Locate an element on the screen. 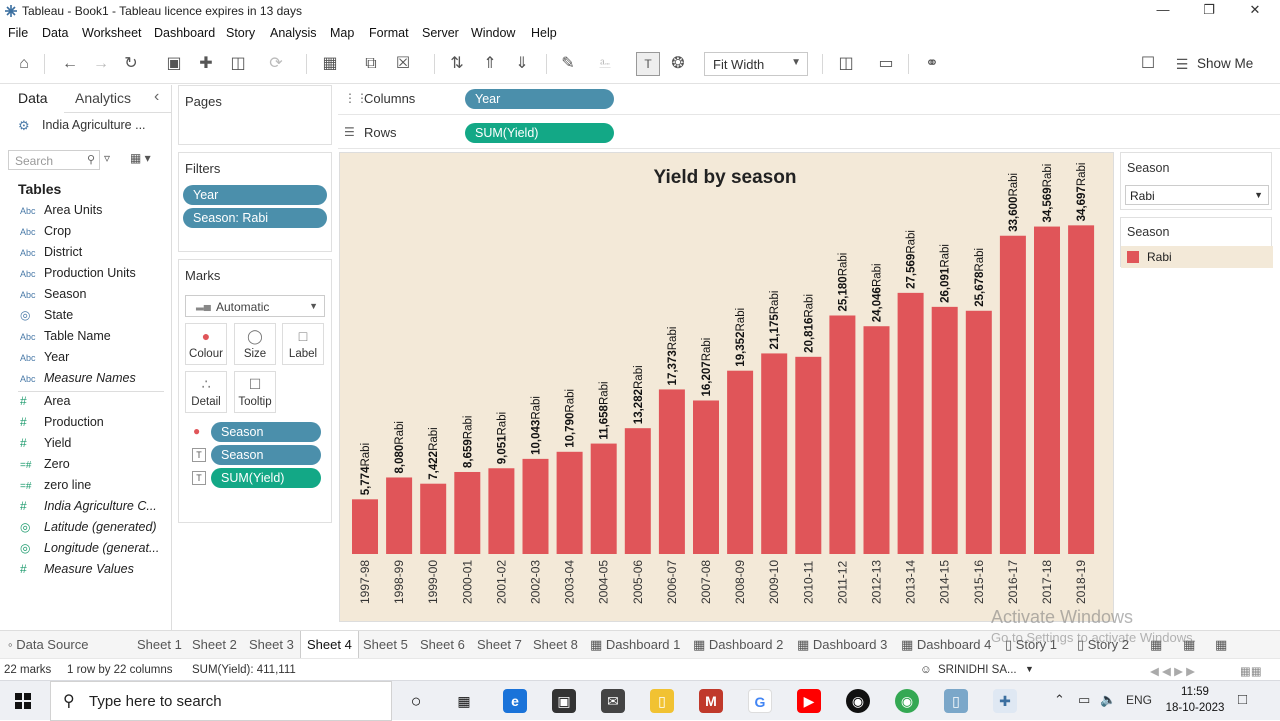 The width and height of the screenshot is (1280, 721). highlight-icon: ✎ is located at coordinates (568, 63).